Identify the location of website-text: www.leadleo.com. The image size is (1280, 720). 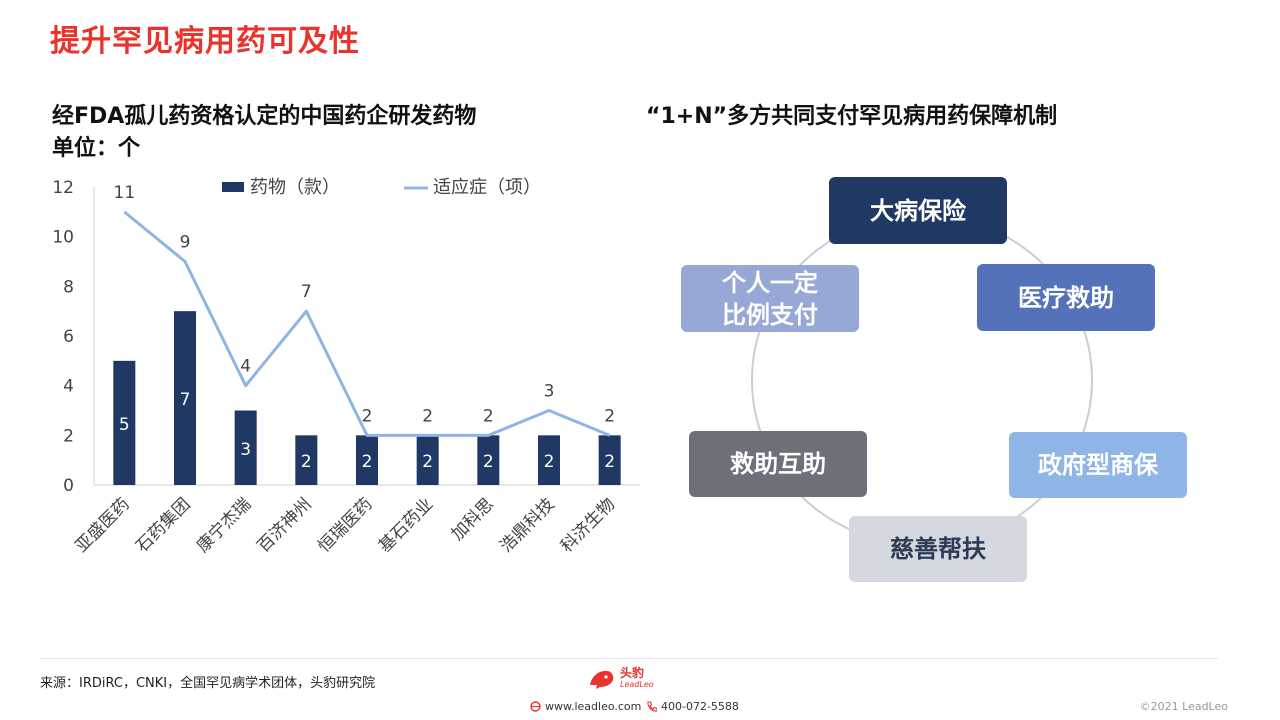
(593, 706).